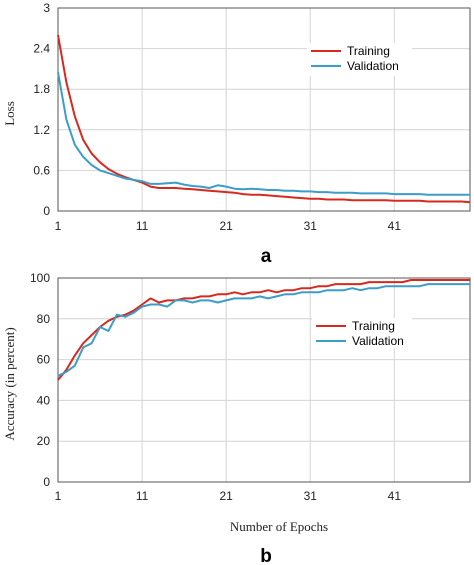  Describe the element at coordinates (40, 278) in the screenshot. I see `y-tick-label: 100` at that location.